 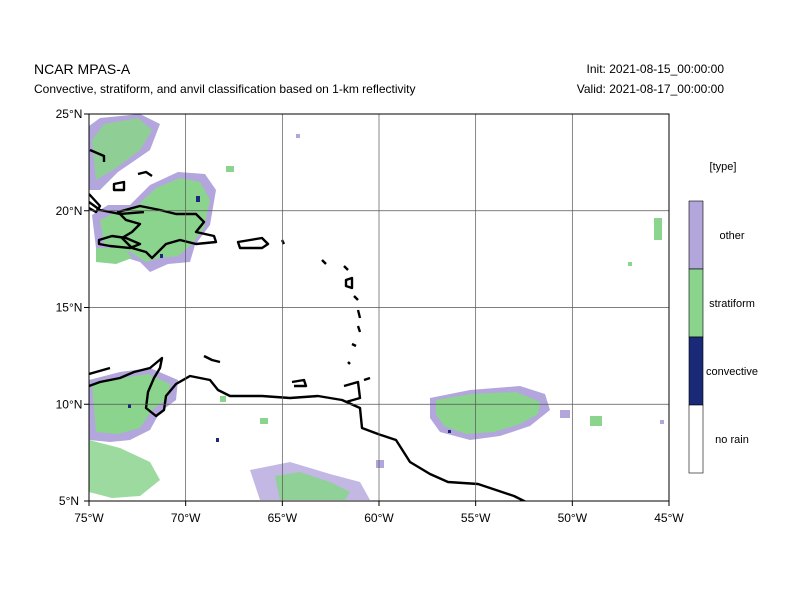 I want to click on coast-trinidad, so click(x=352, y=392).